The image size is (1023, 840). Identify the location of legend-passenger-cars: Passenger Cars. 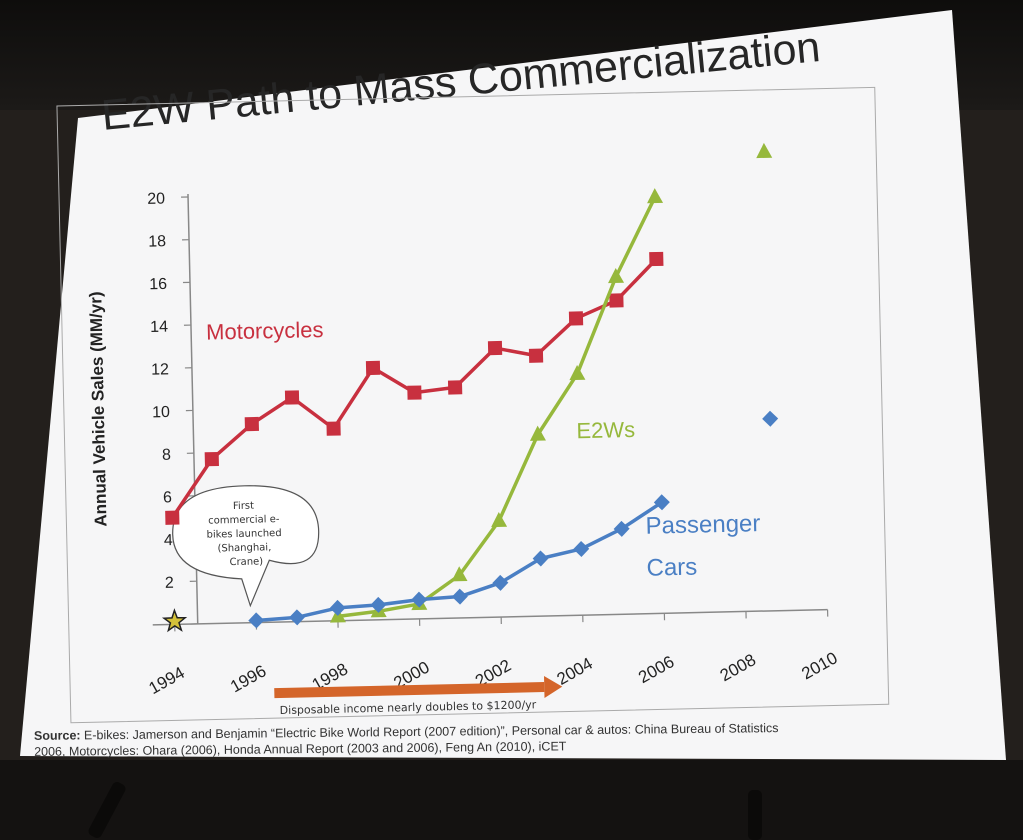
(706, 546).